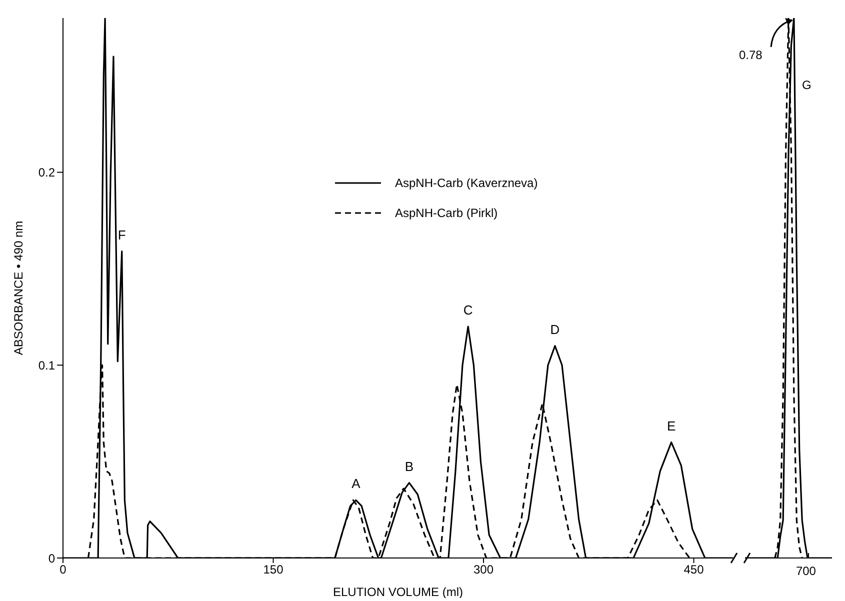 The image size is (845, 601). Describe the element at coordinates (466, 183) in the screenshot. I see `legend-label: AspNH-Carb (Kaverzneva)` at that location.